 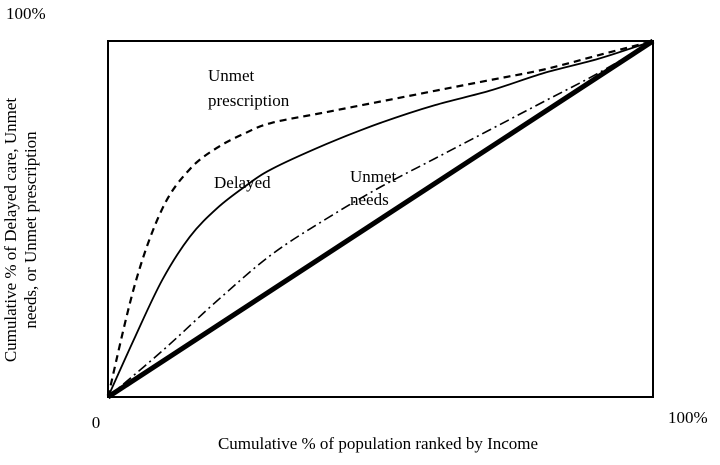 I want to click on x-tick-start: 0, so click(x=96, y=422).